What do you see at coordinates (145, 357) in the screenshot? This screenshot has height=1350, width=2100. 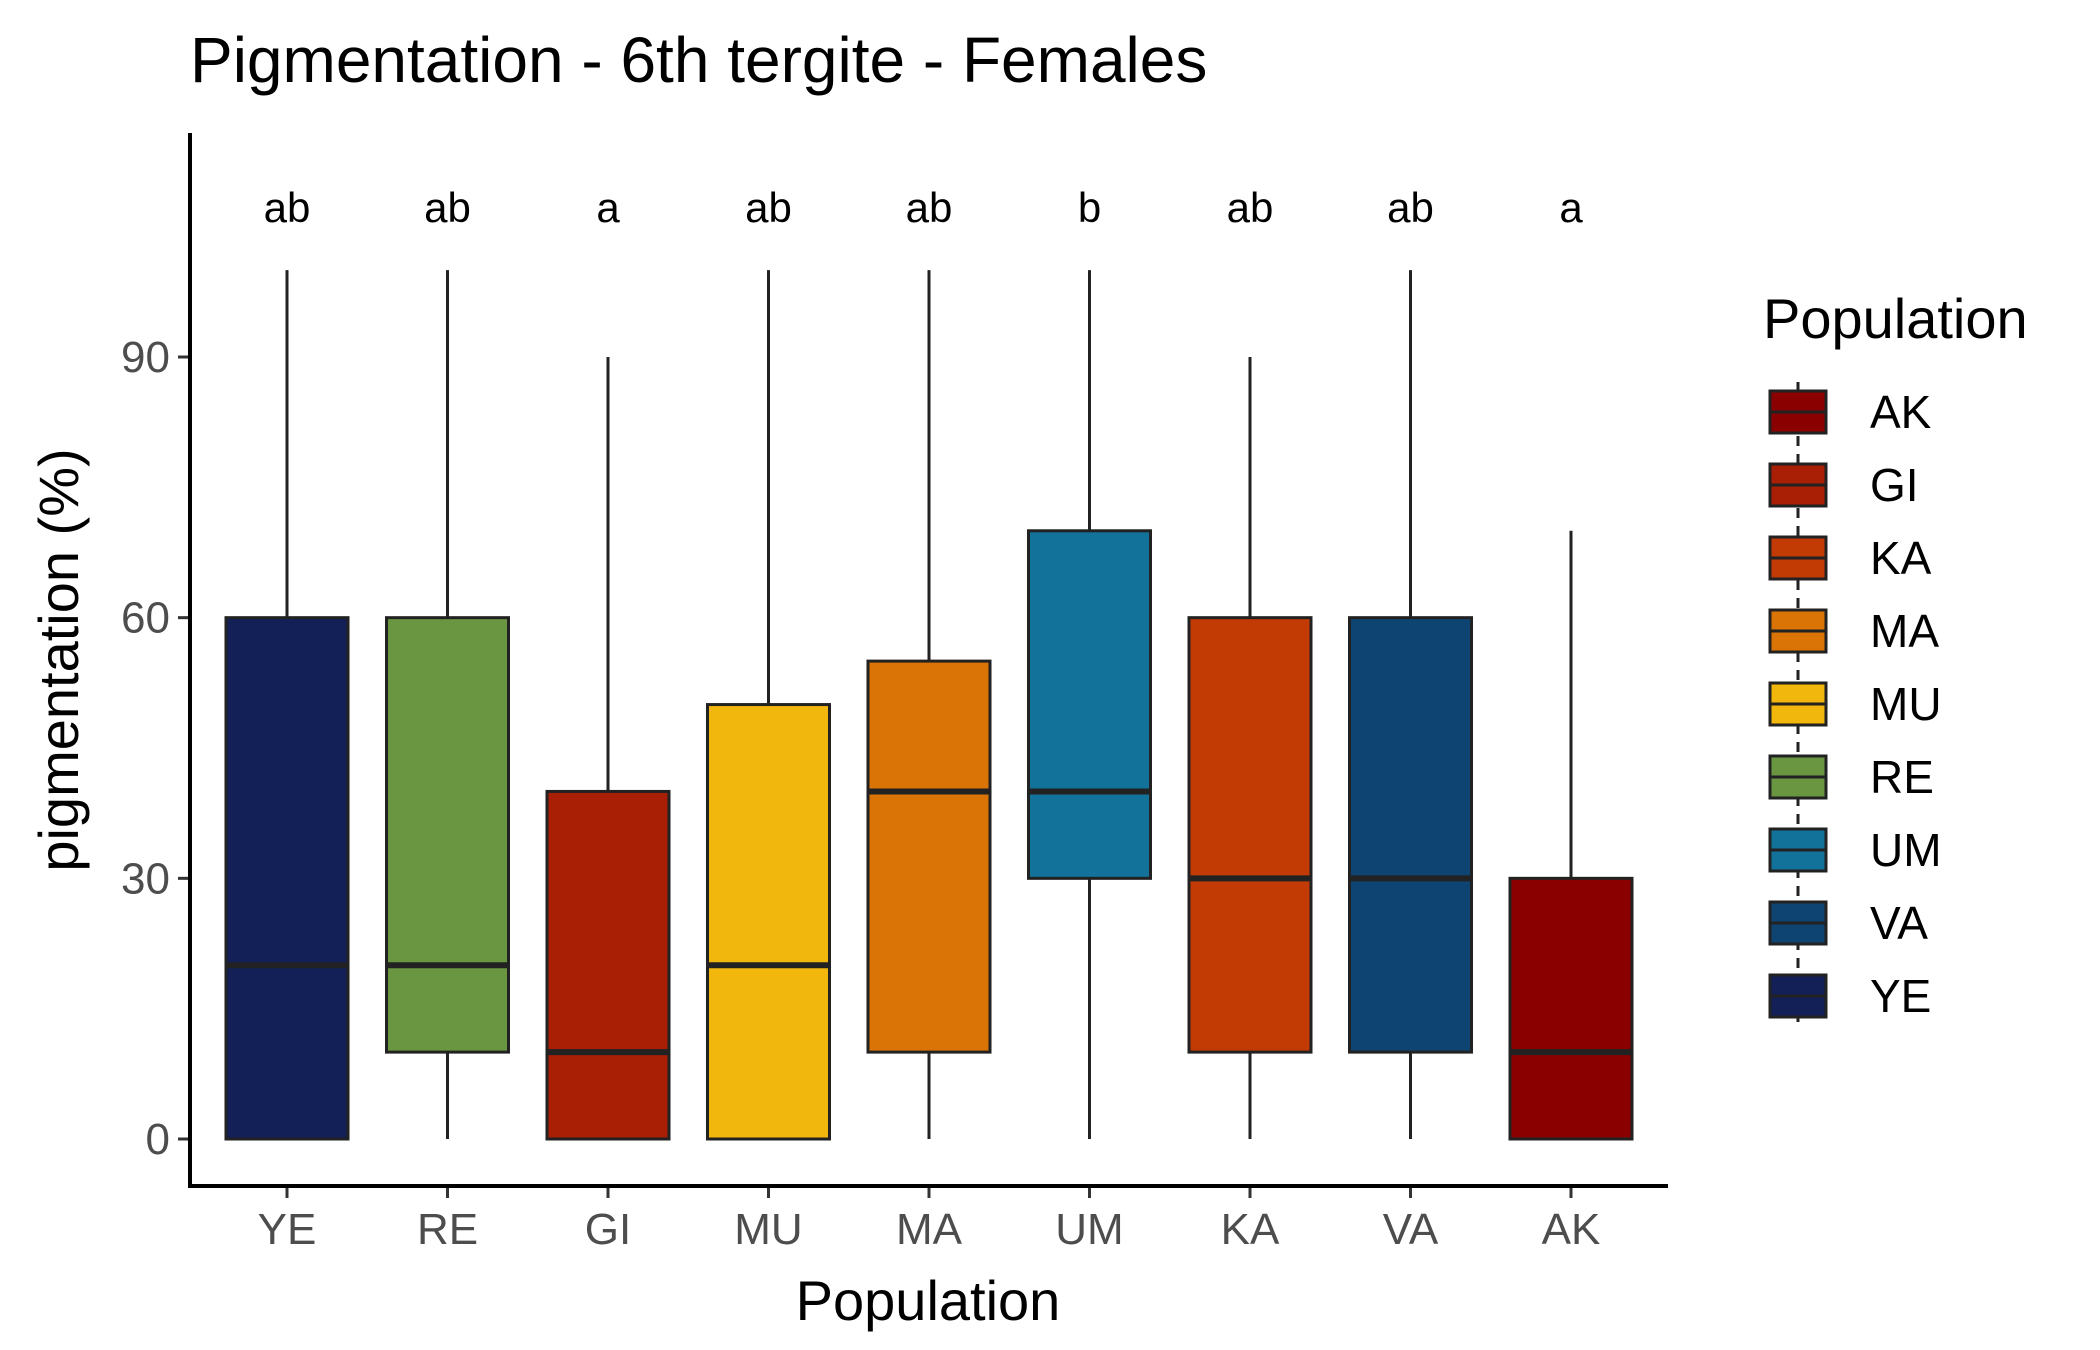 I see `y-tick-label: 90` at bounding box center [145, 357].